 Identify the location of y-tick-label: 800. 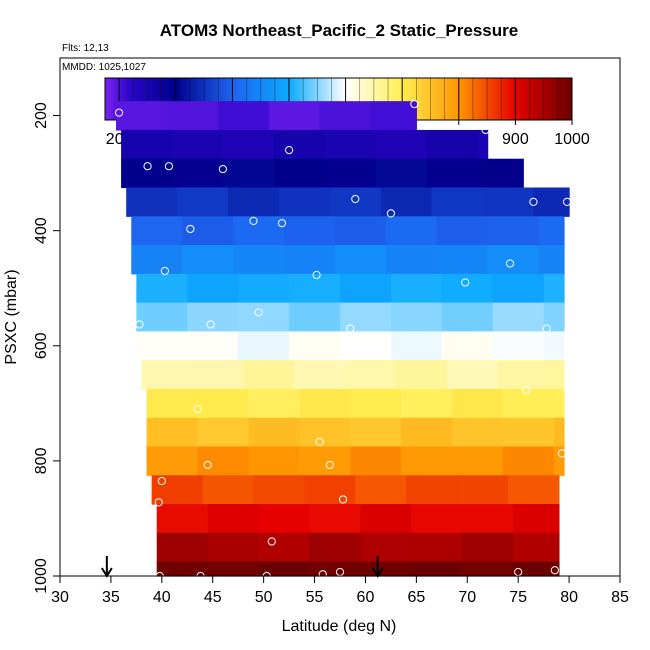
(41, 460).